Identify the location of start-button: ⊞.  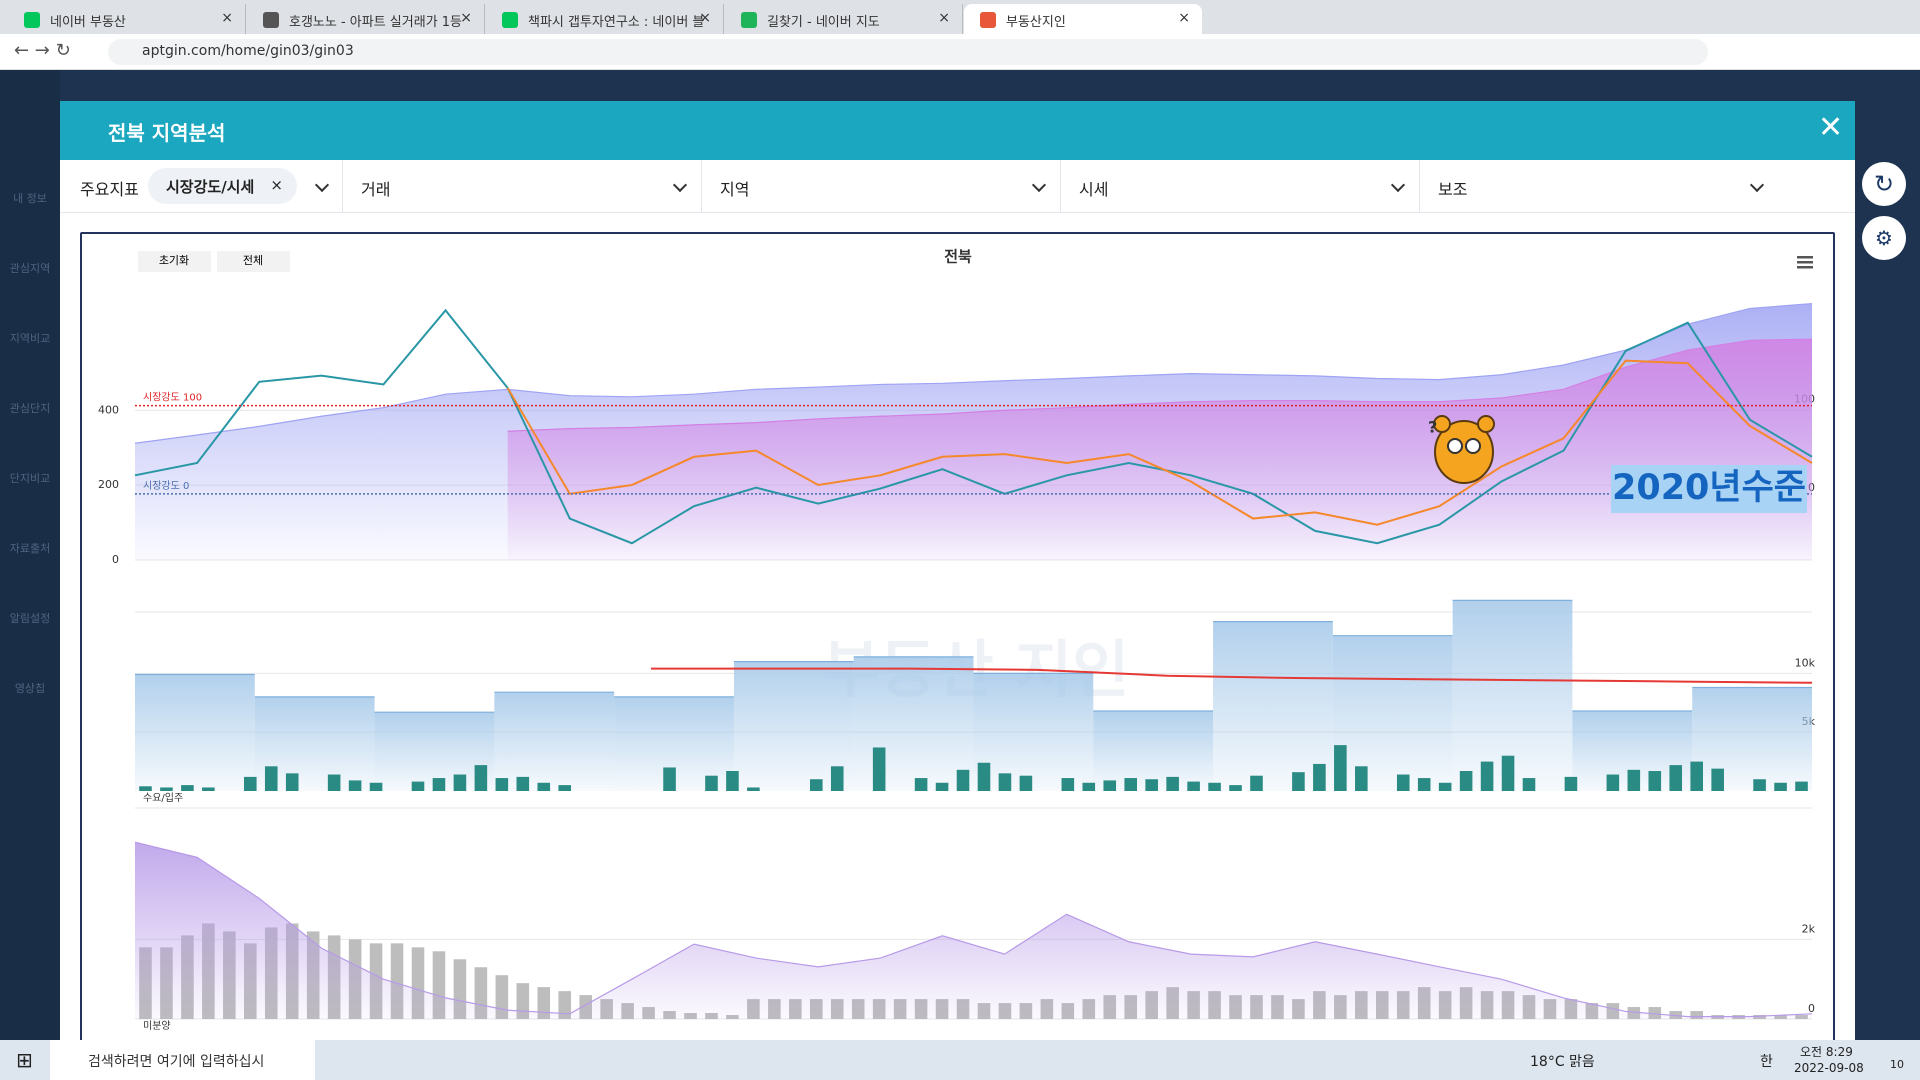
(24, 1060).